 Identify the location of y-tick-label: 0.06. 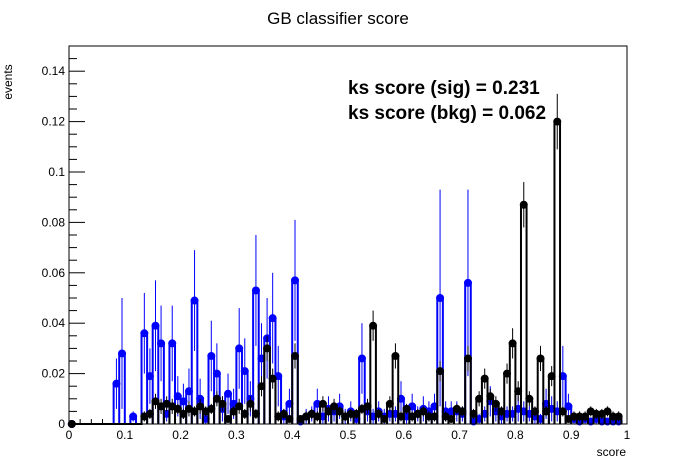
(54, 273).